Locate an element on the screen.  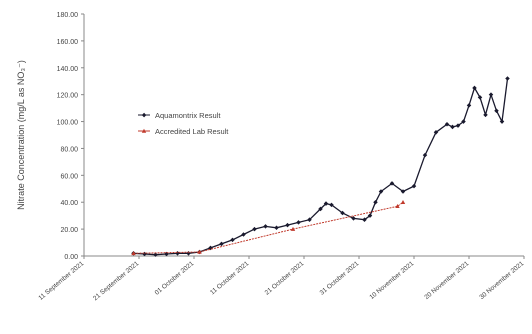
y-tick-label: 100.00 is located at coordinates (68, 123).